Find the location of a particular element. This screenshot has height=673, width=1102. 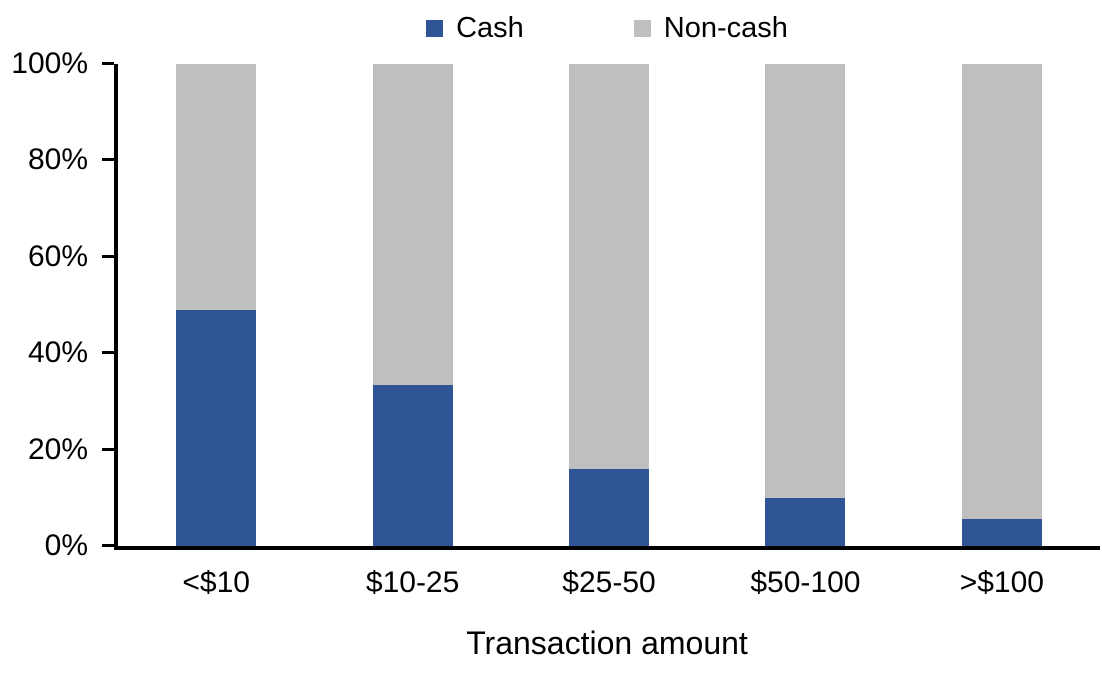

x-tick-label: $25-50 is located at coordinates (609, 582).